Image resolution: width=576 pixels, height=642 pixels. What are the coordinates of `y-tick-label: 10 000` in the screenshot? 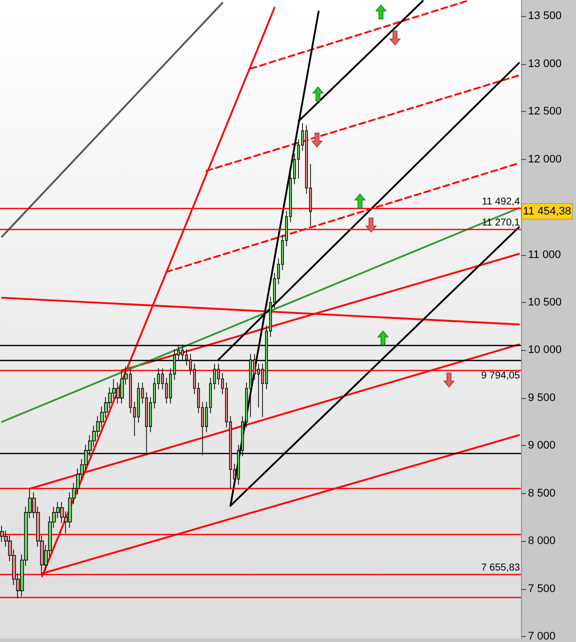 It's located at (545, 350).